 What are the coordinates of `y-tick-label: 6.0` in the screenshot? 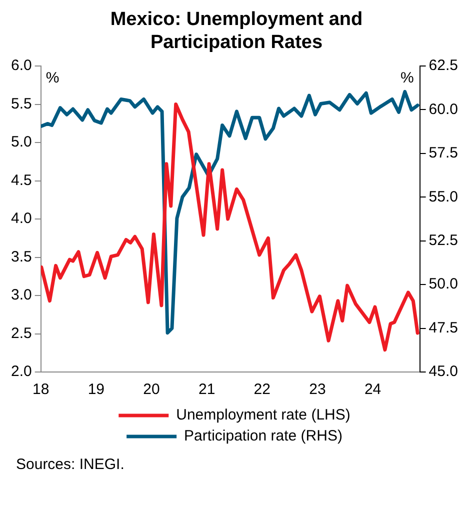 It's located at (21, 65).